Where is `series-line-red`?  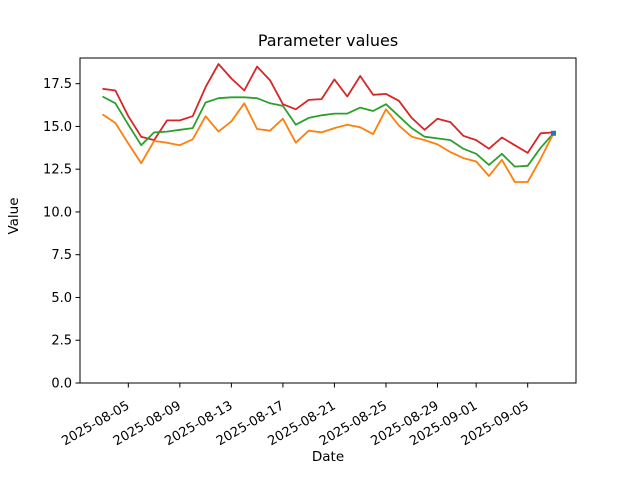 series-line-red is located at coordinates (328, 108).